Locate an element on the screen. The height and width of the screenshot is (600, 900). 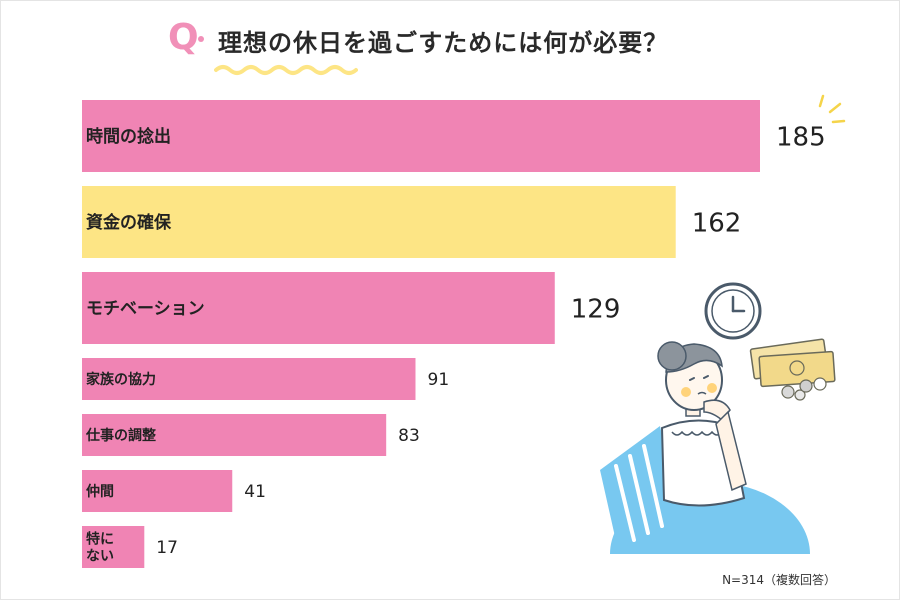
question-mark-letter: Q is located at coordinates (183, 37).